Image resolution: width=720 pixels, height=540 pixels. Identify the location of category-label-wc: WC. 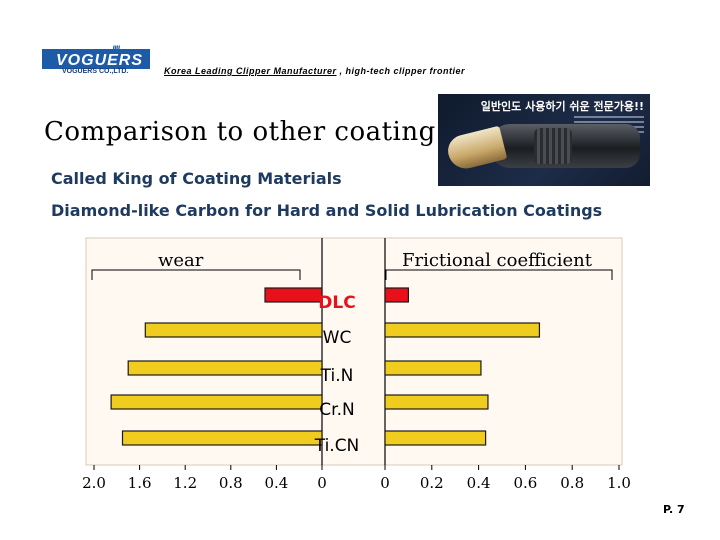
(337, 338).